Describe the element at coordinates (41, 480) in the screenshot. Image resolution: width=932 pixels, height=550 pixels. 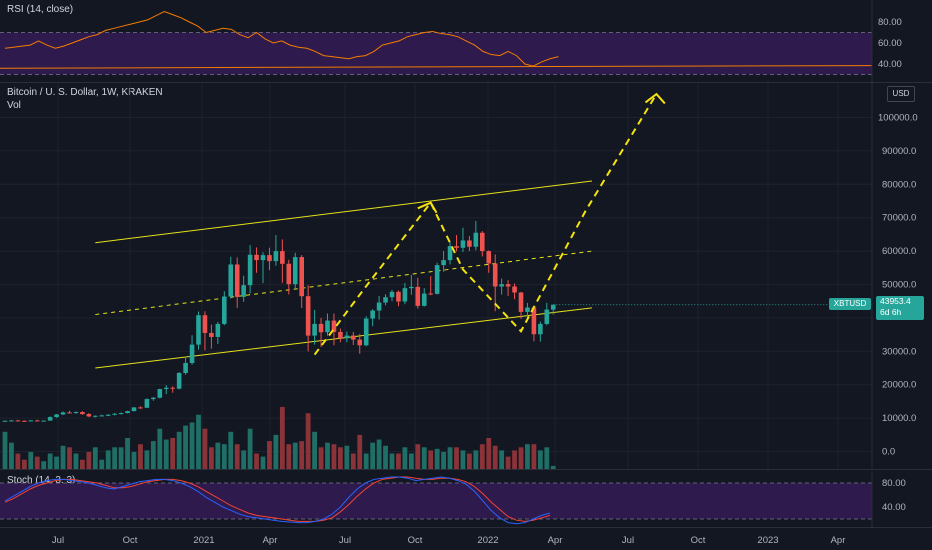
I see `stoch-label: Stoch (14, 3, 3)` at that location.